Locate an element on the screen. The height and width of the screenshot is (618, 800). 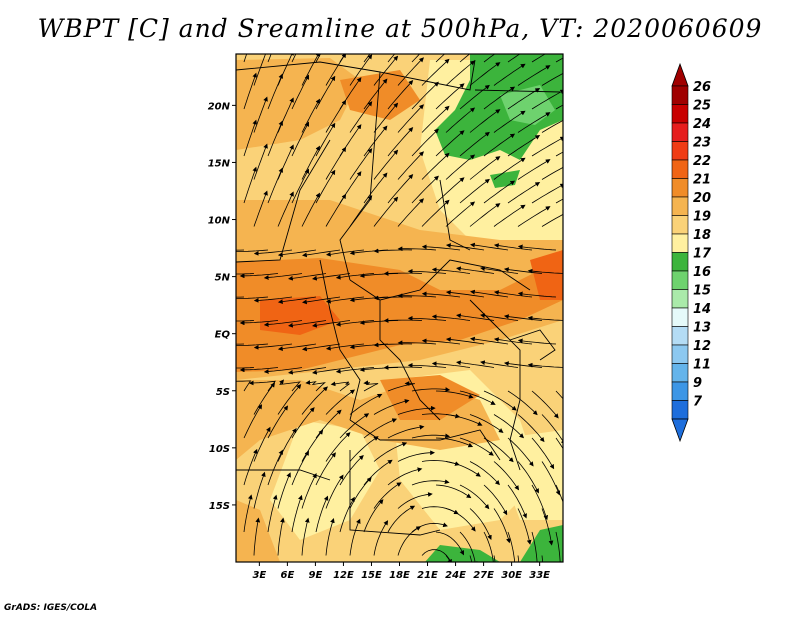
lon-tick-label: 3E is located at coordinates (259, 575).